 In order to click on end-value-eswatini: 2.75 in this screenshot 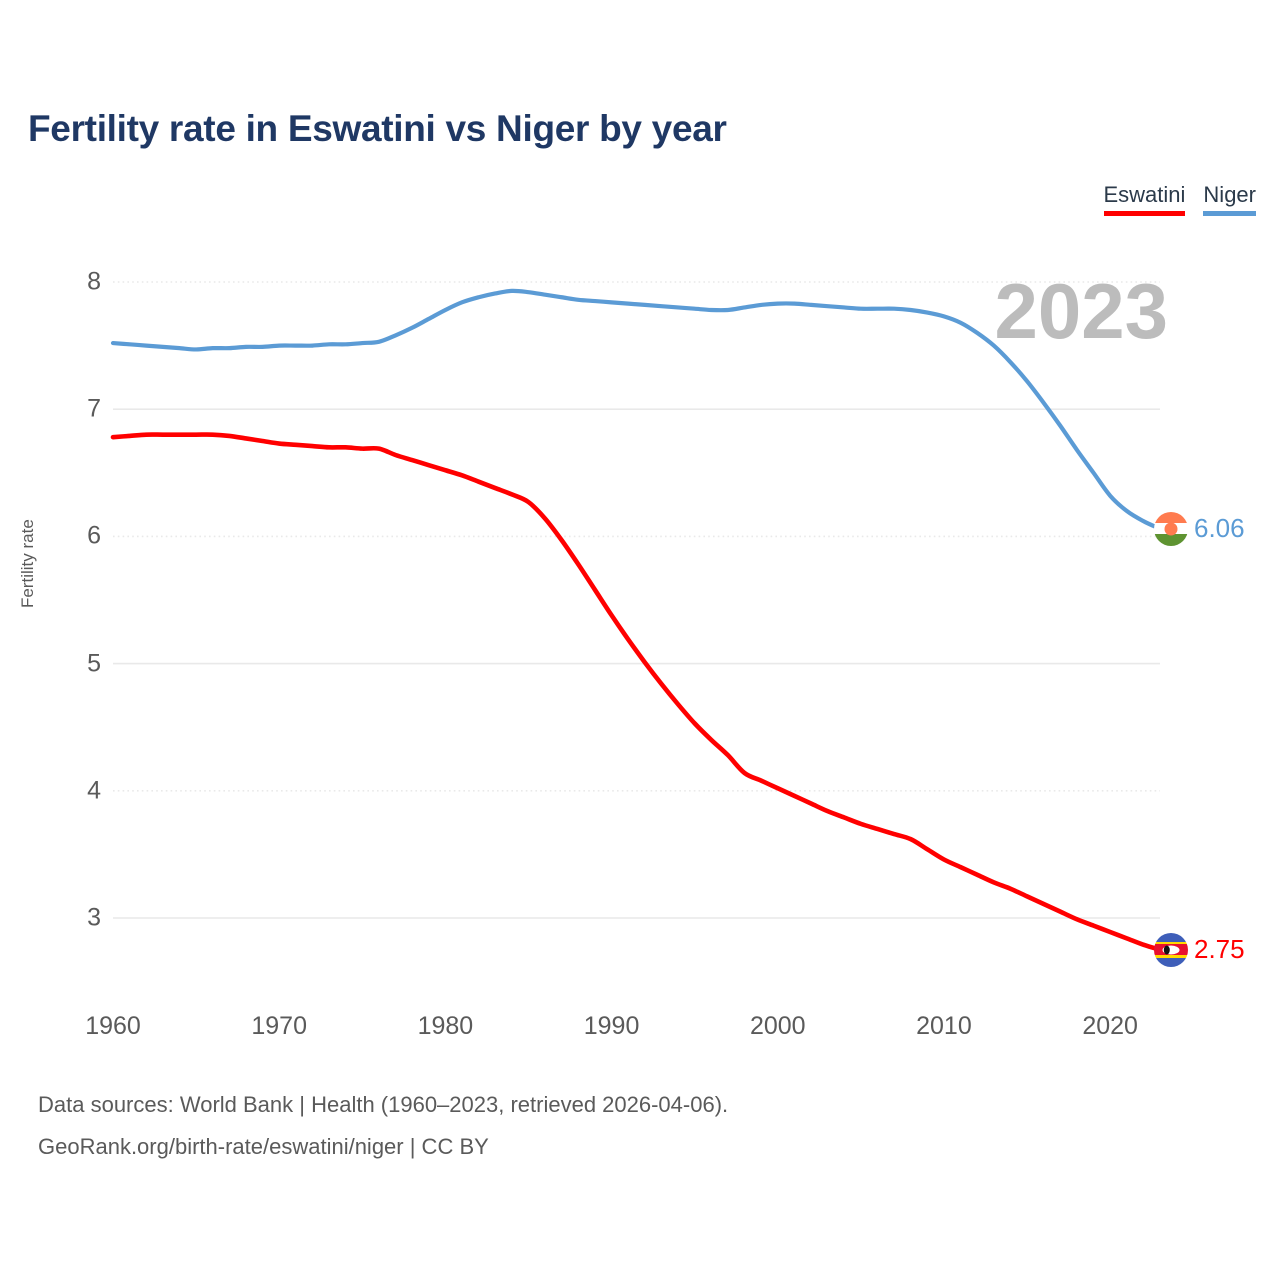, I will do `click(1219, 949)`.